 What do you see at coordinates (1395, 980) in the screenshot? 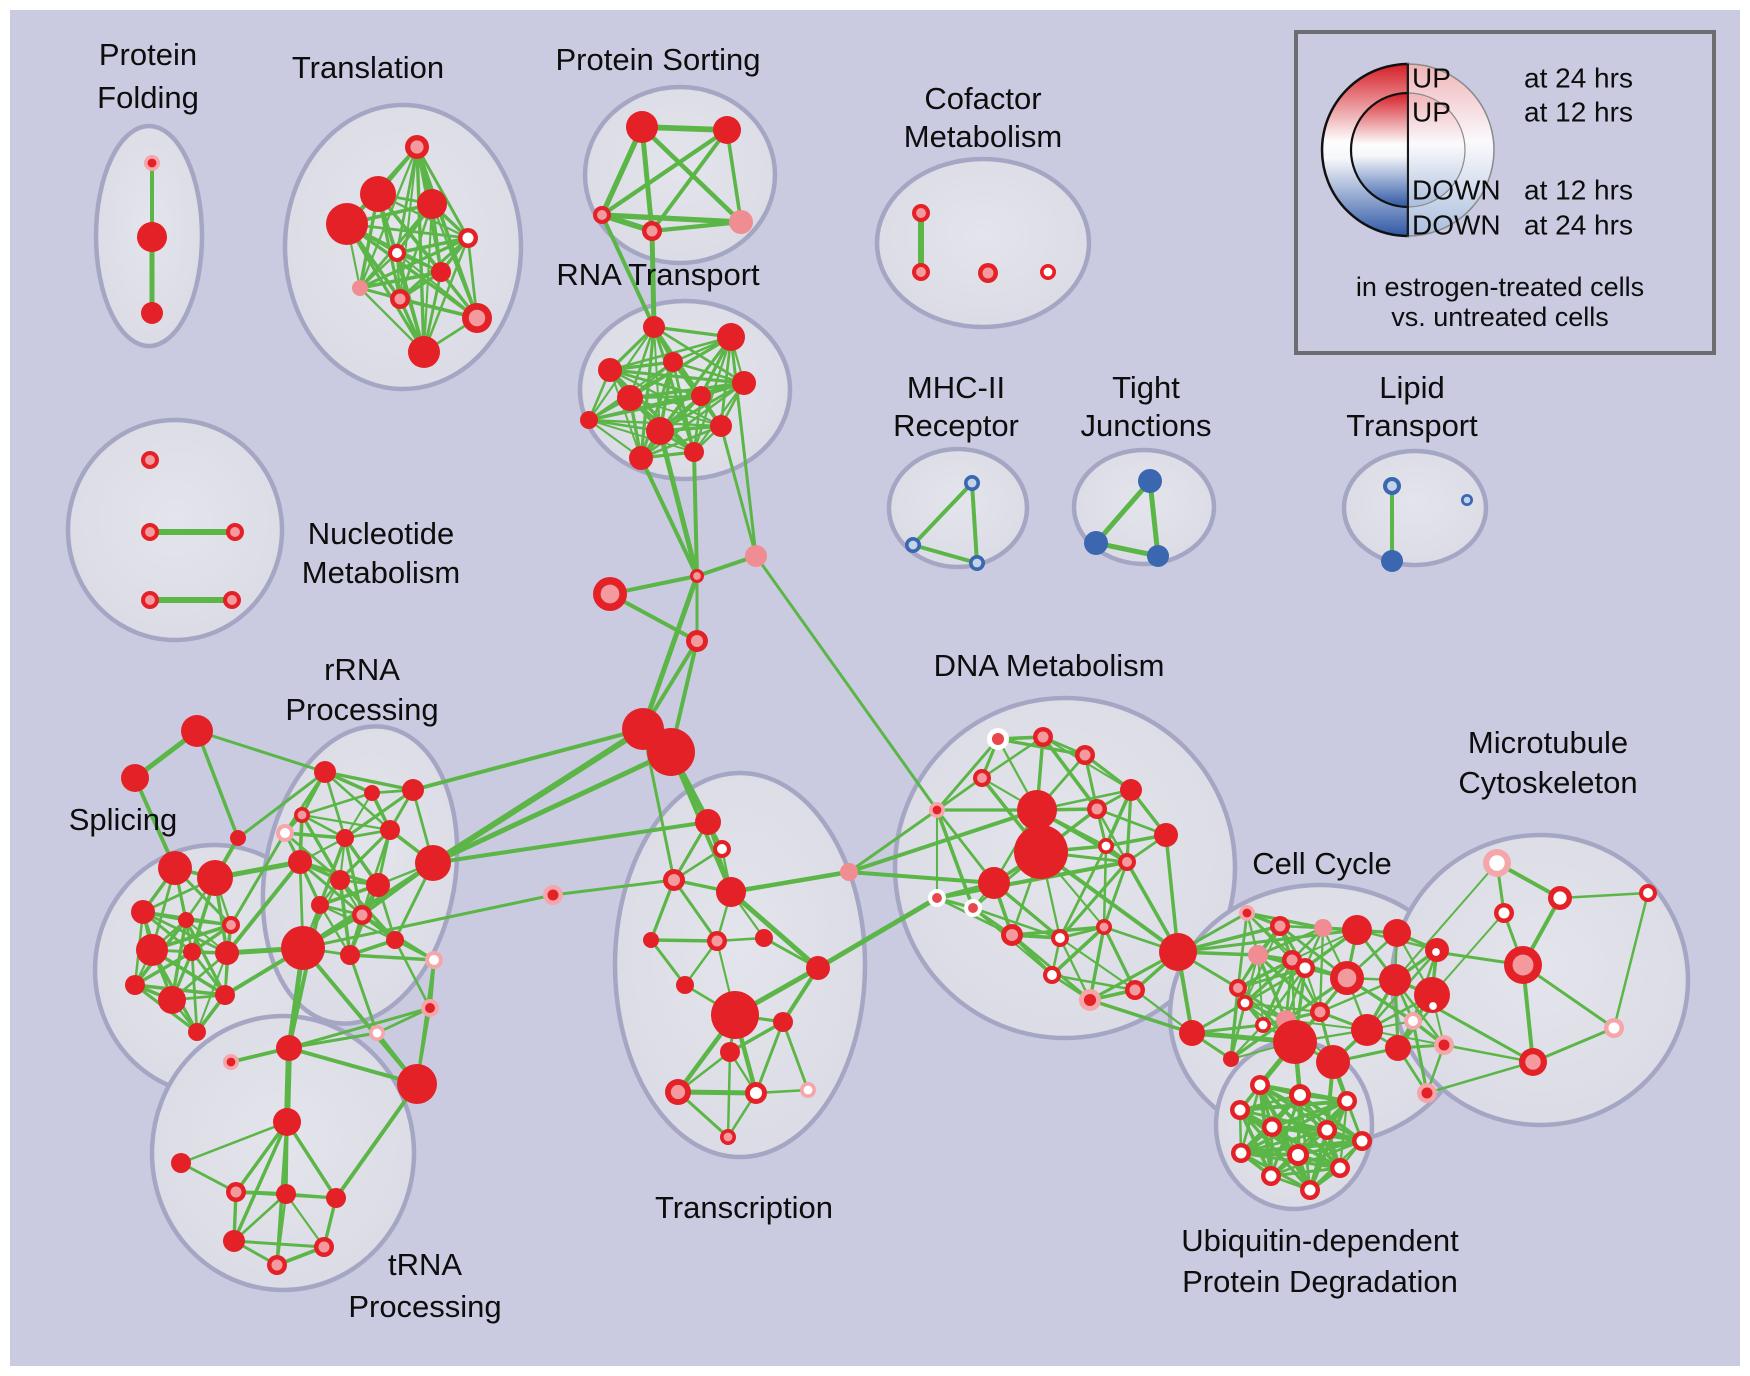
I see `node-cc10-red` at bounding box center [1395, 980].